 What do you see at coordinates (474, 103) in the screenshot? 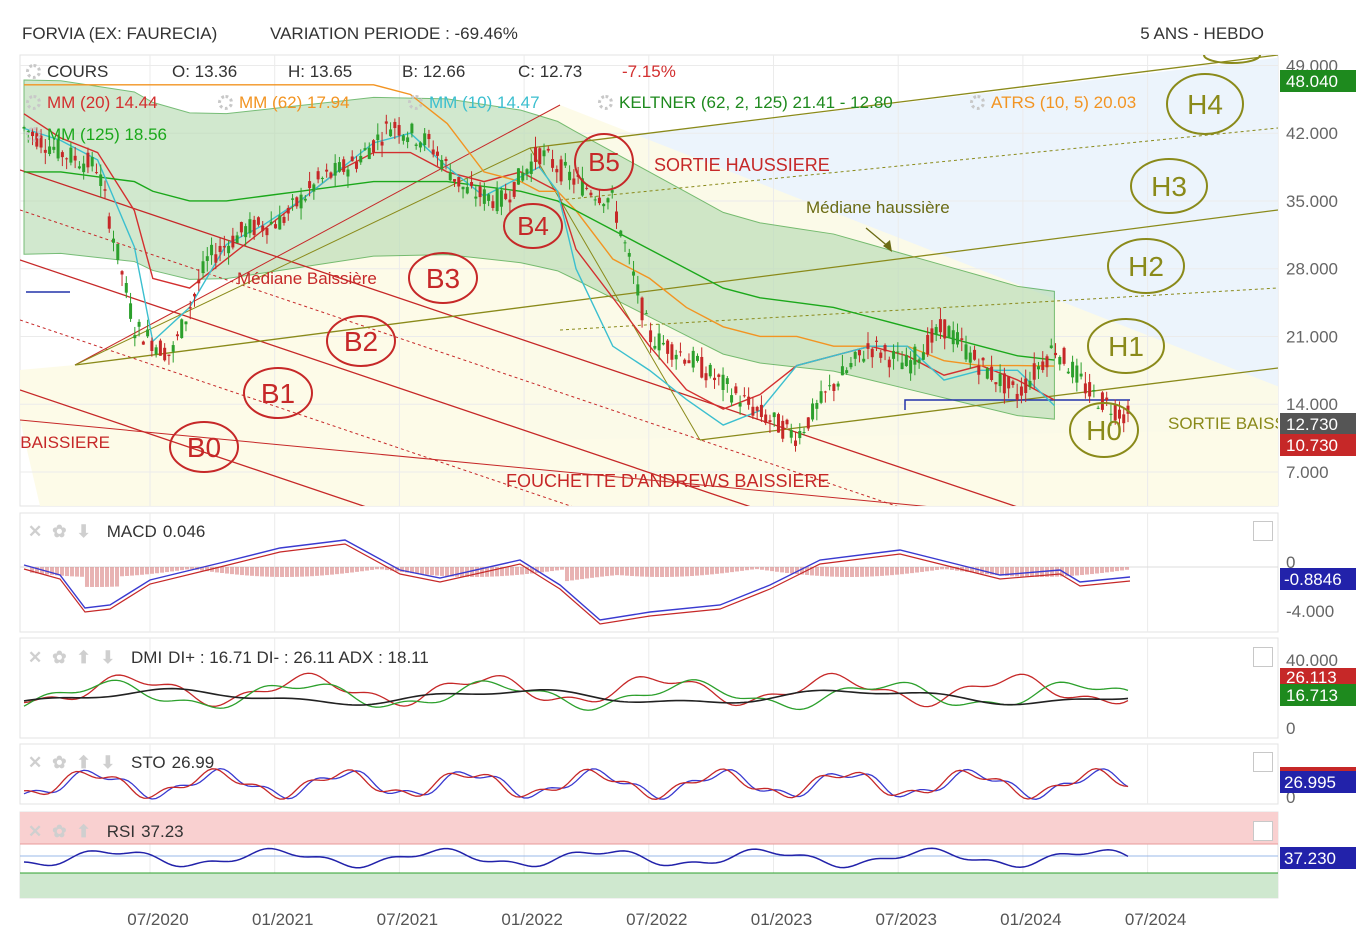
I see `legend-mm10: MM (10) 14.47` at bounding box center [474, 103].